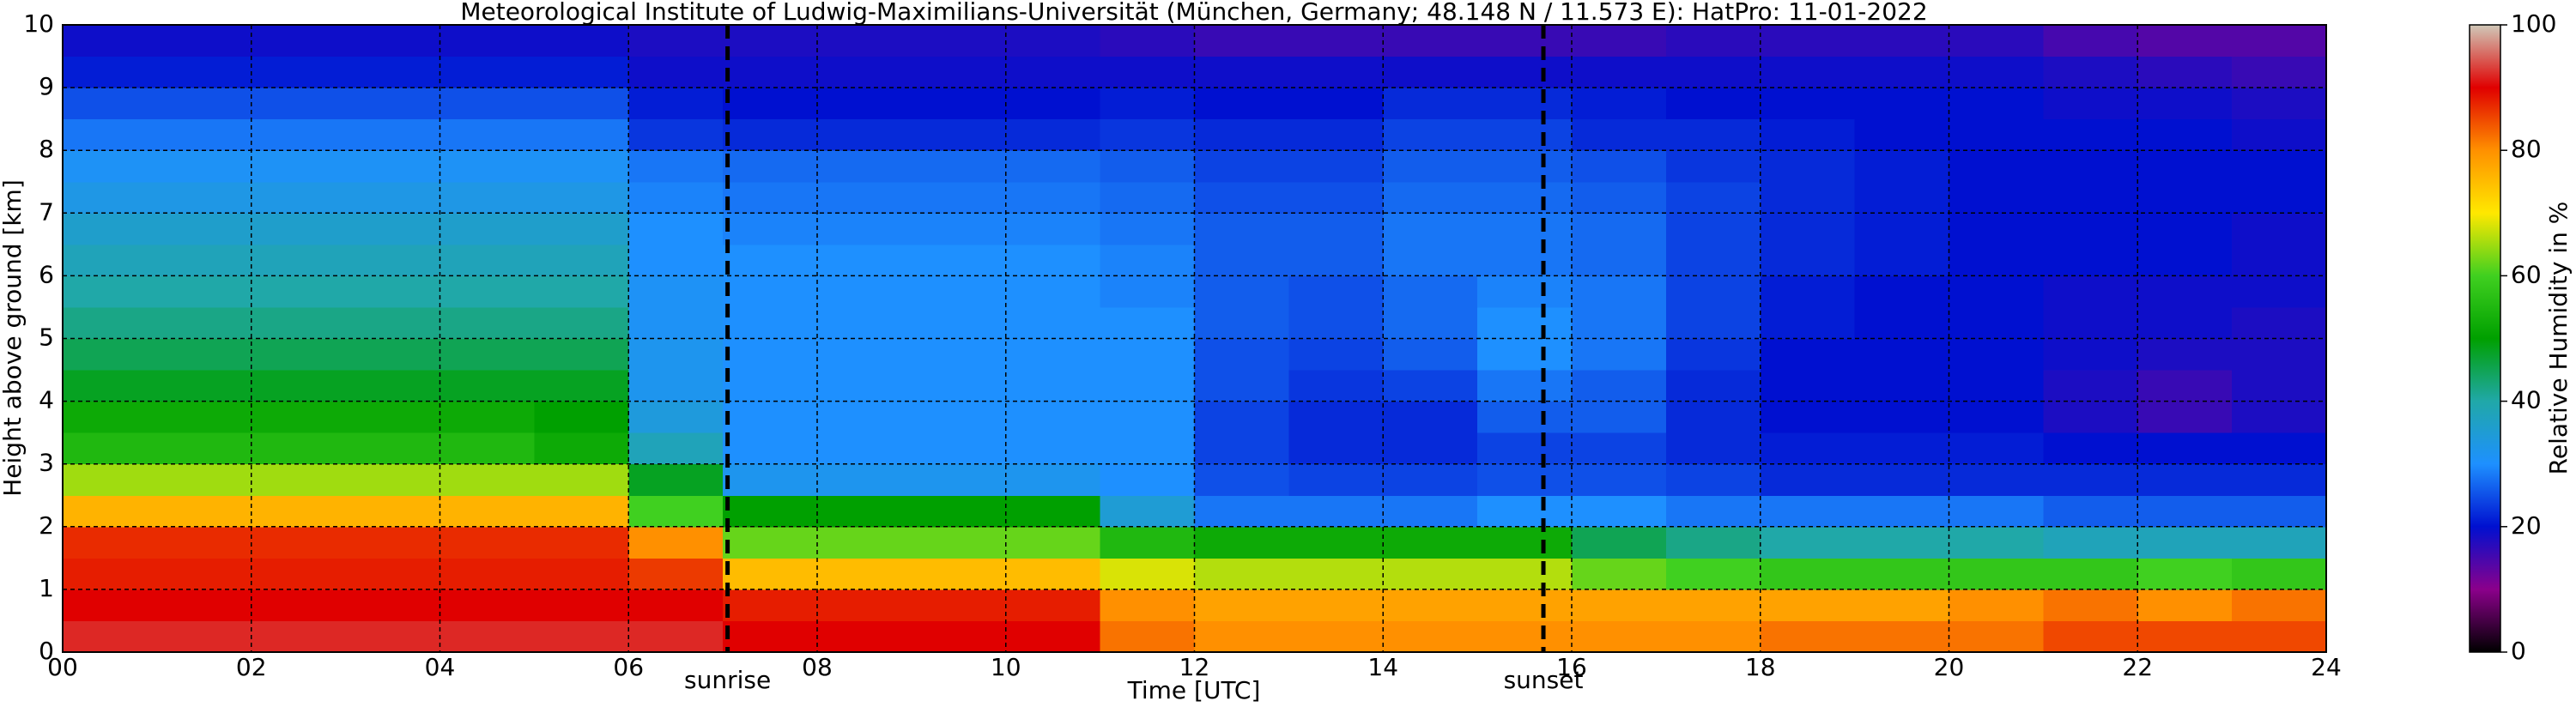 The height and width of the screenshot is (707, 2576). Describe the element at coordinates (1194, 667) in the screenshot. I see `x-tick-label: 12` at that location.